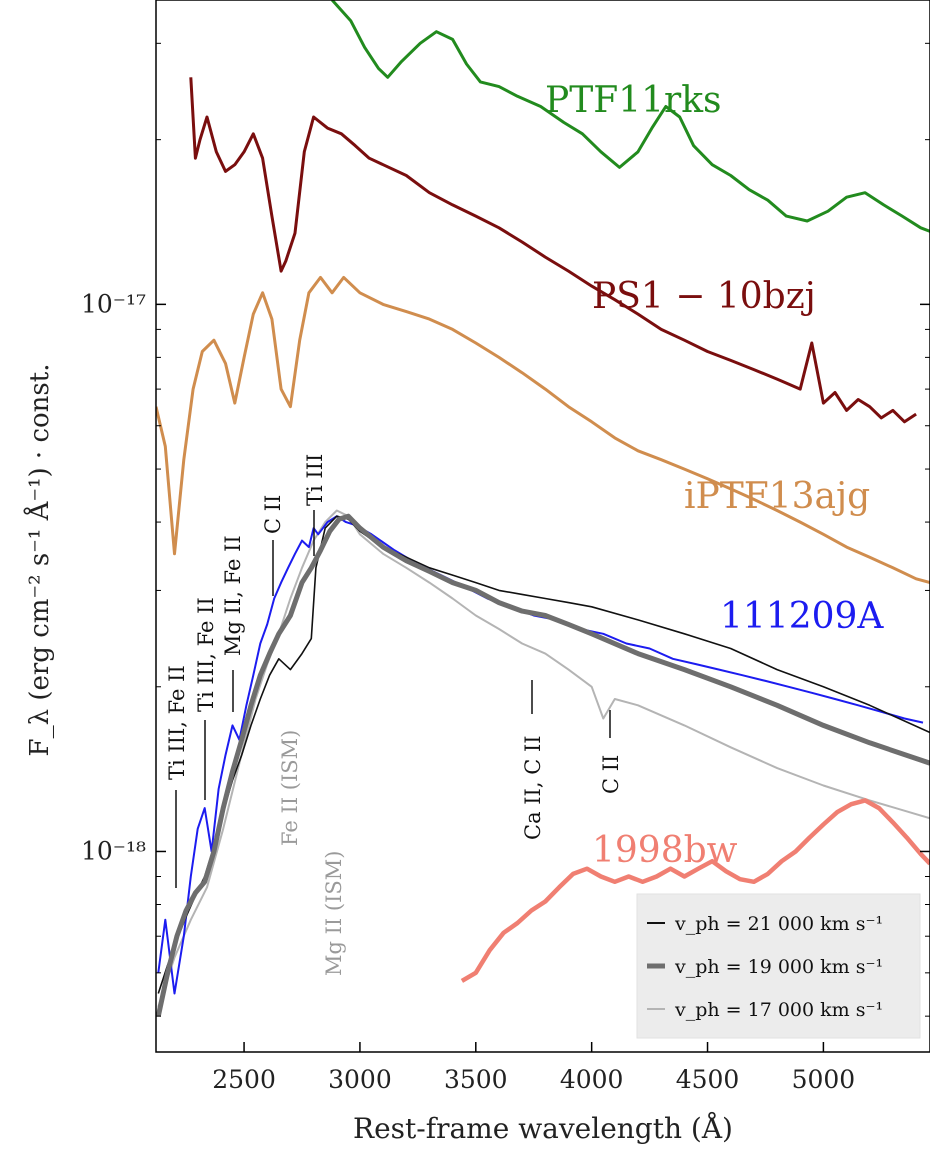 This screenshot has height=1153, width=930. What do you see at coordinates (177, 722) in the screenshot?
I see `label-tiiii-feii-1: Ti III, Fe II` at bounding box center [177, 722].